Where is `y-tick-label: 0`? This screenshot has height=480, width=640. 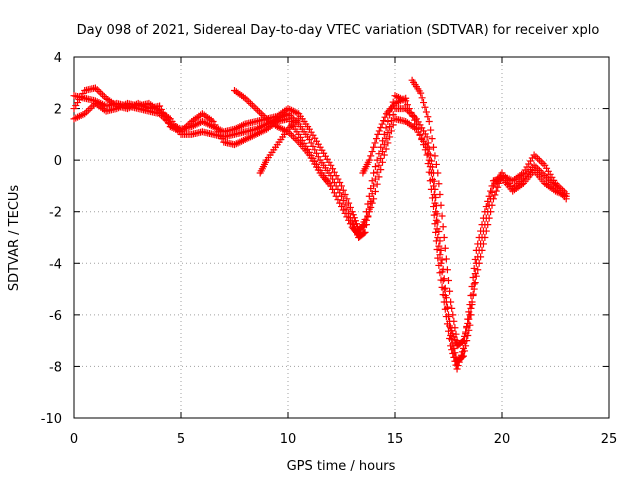
y-tick-label: 0 is located at coordinates (58, 161).